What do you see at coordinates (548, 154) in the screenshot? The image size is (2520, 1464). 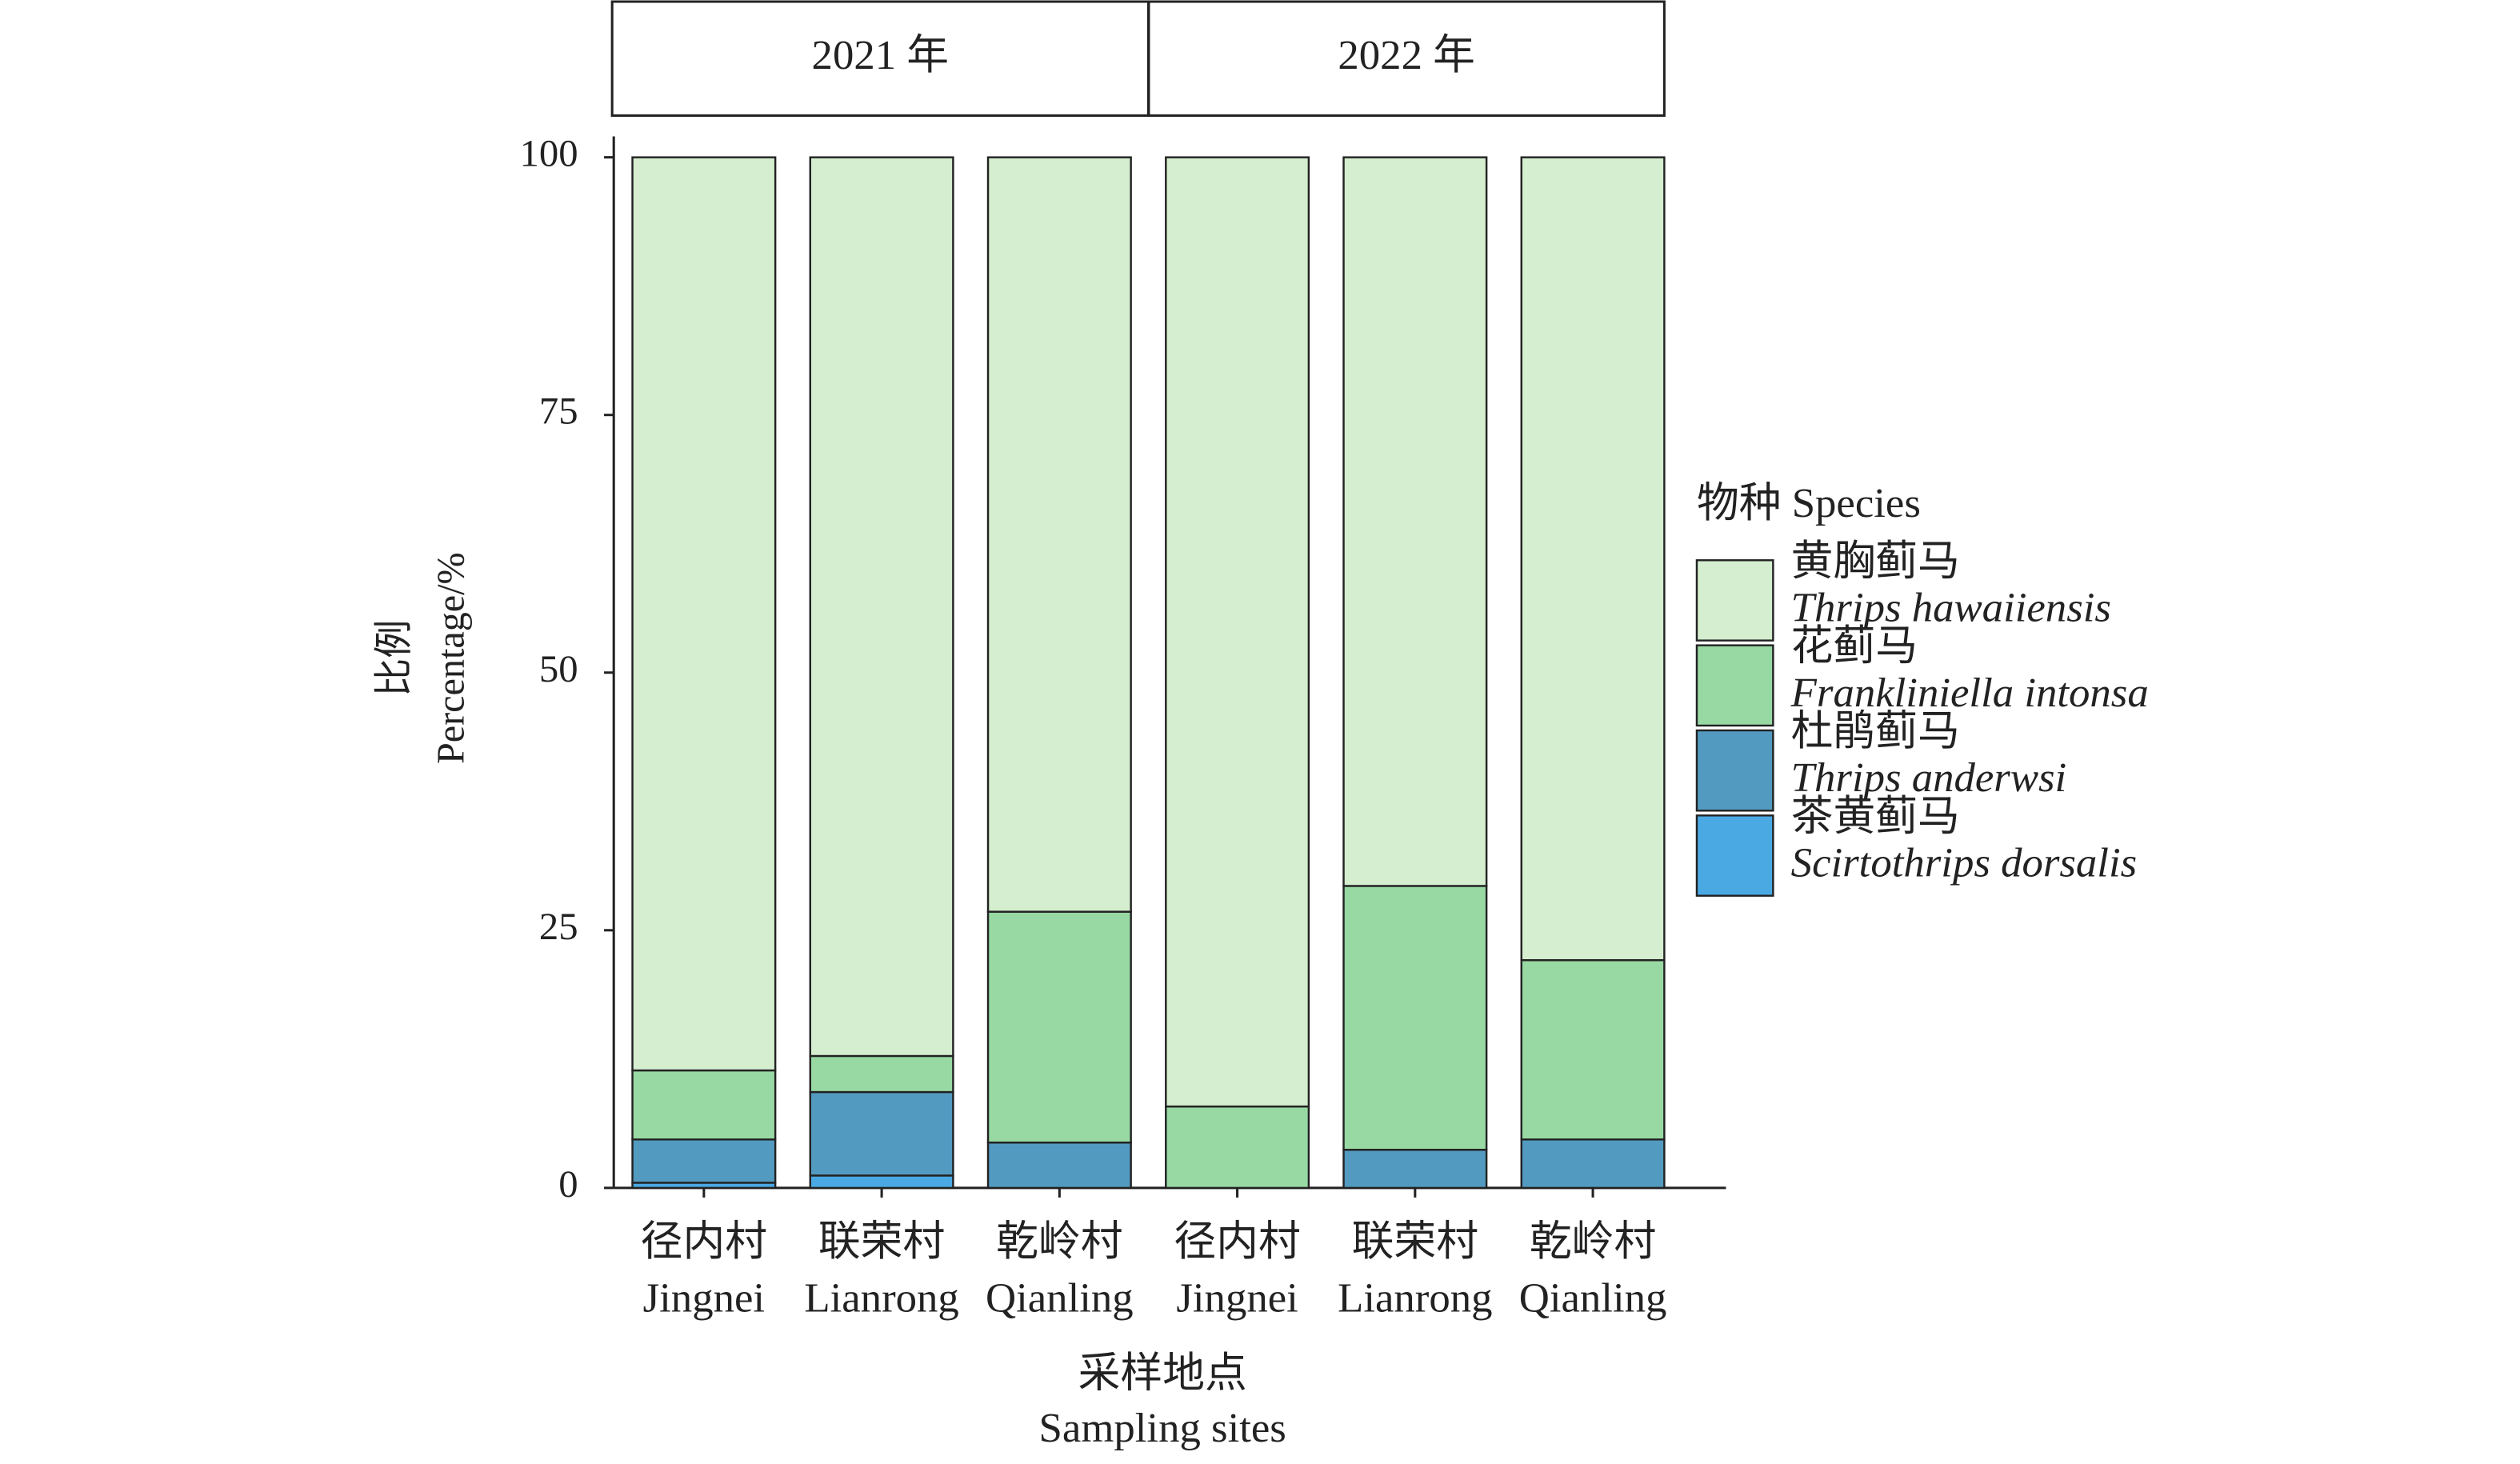 I see `y-tick-label: 100` at bounding box center [548, 154].